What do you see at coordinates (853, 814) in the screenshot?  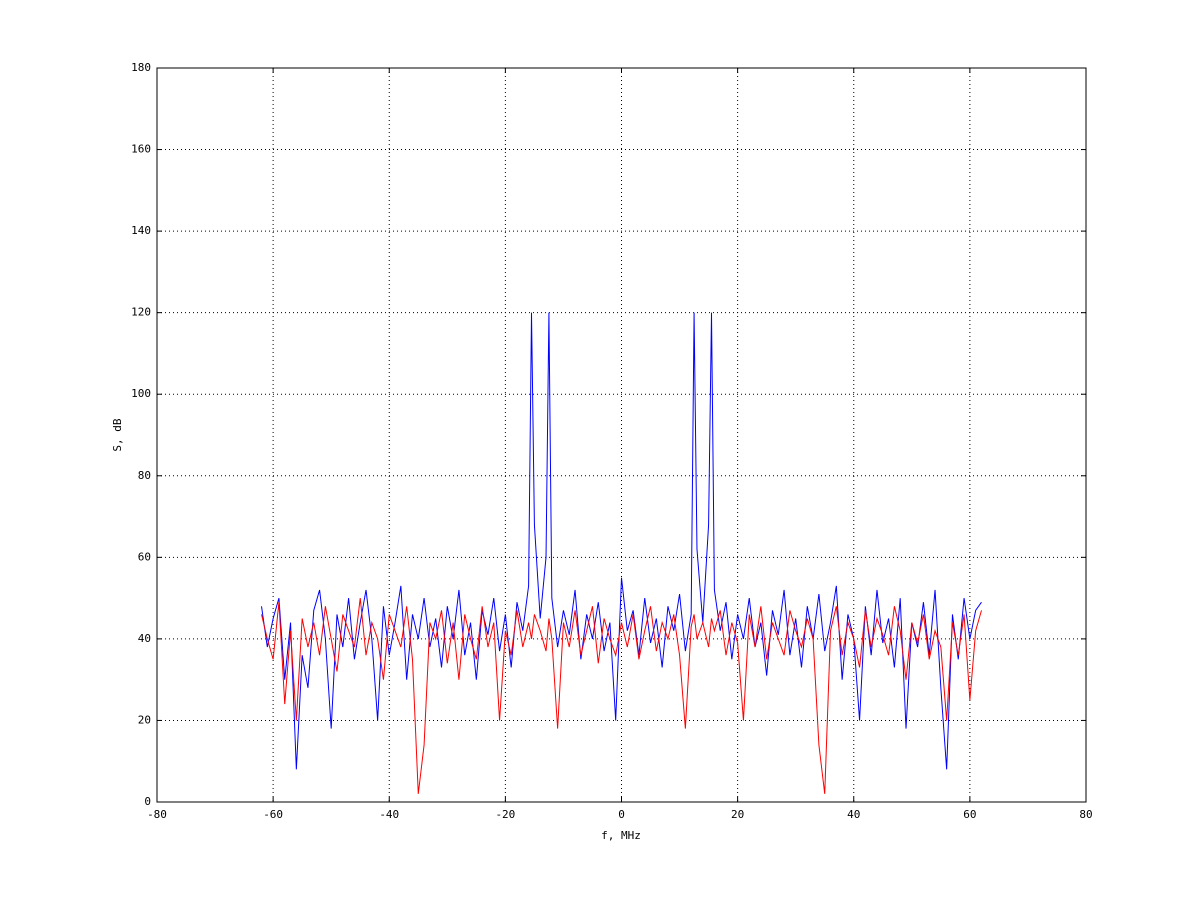 I see `x-tick-label: 40` at bounding box center [853, 814].